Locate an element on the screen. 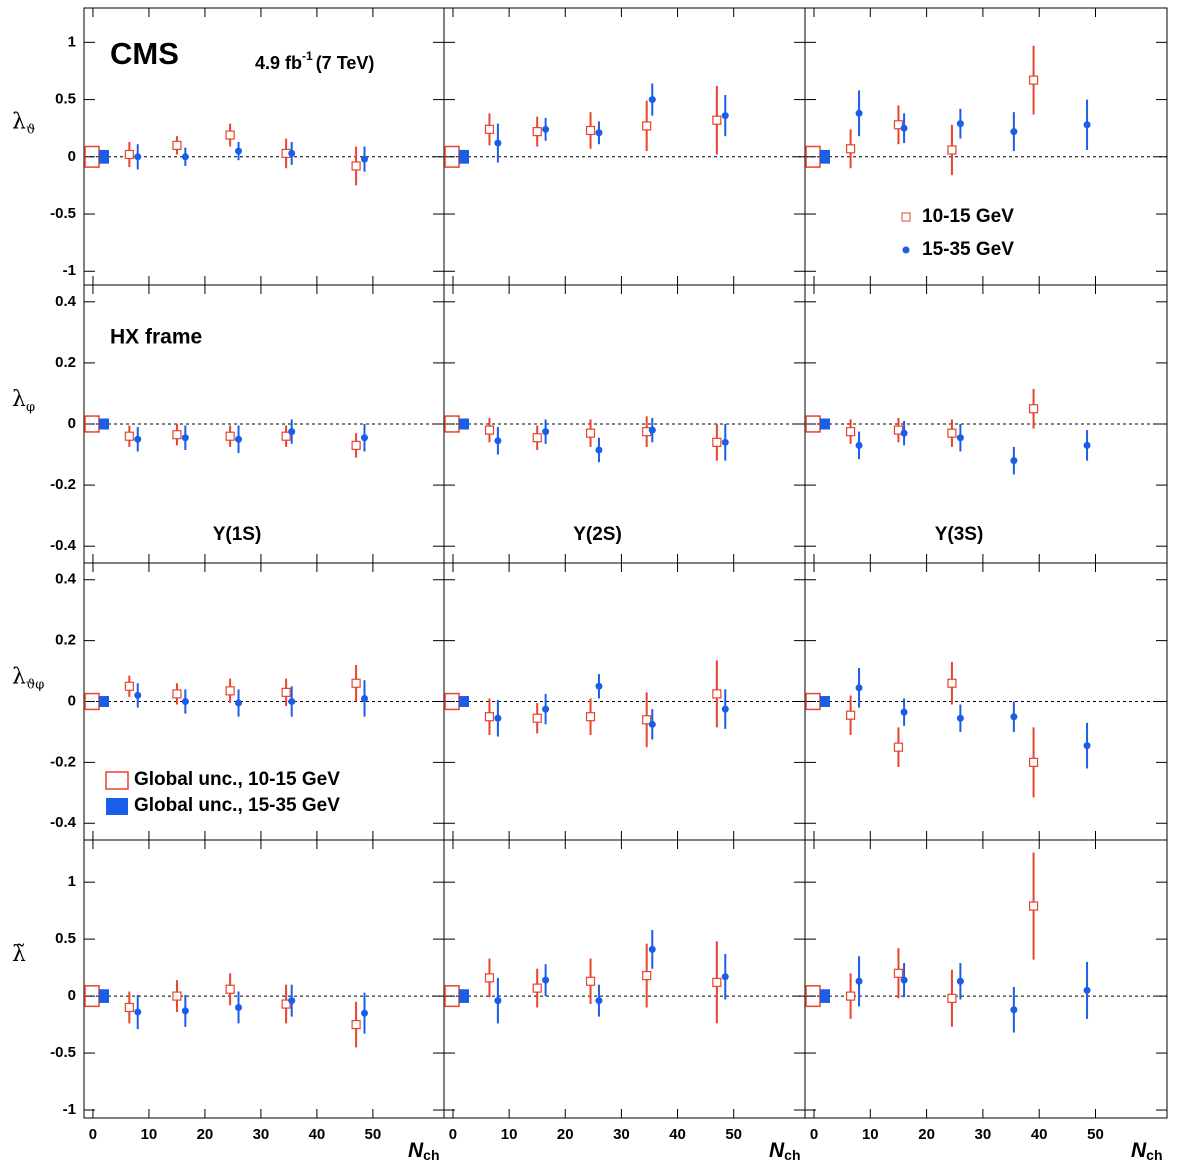 The image size is (1177, 1169). y-tick-label: -1 is located at coordinates (69, 1109).